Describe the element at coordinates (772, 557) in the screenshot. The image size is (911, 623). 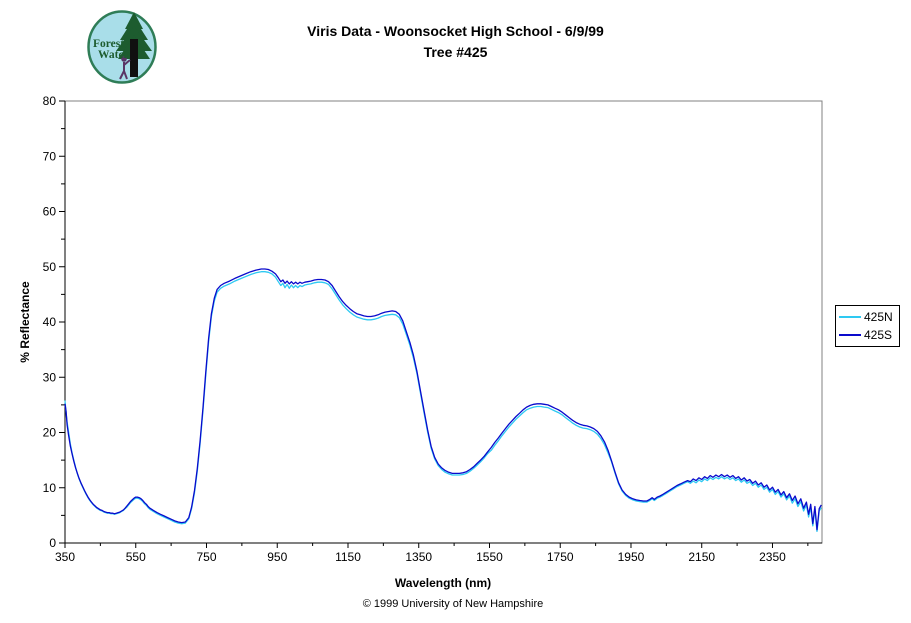
I see `x-tick-label: 2350` at that location.